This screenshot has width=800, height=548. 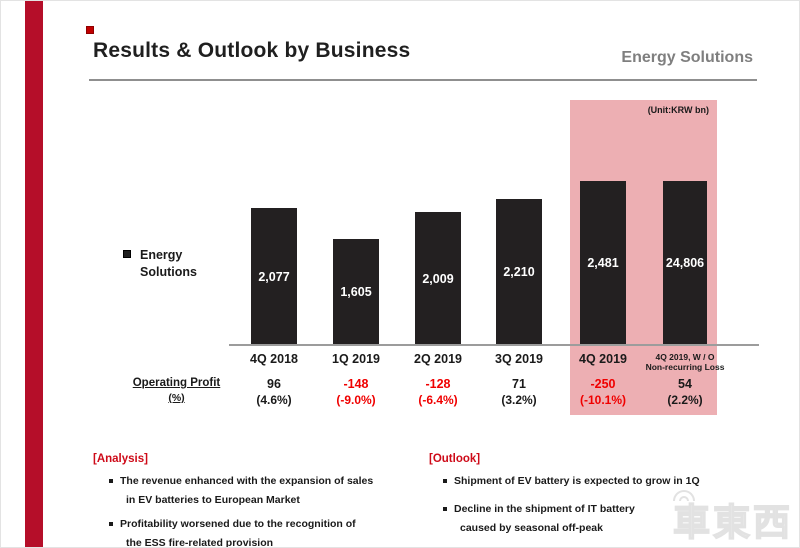 What do you see at coordinates (252, 50) in the screenshot?
I see `page-title: Results & Outlook by Business` at bounding box center [252, 50].